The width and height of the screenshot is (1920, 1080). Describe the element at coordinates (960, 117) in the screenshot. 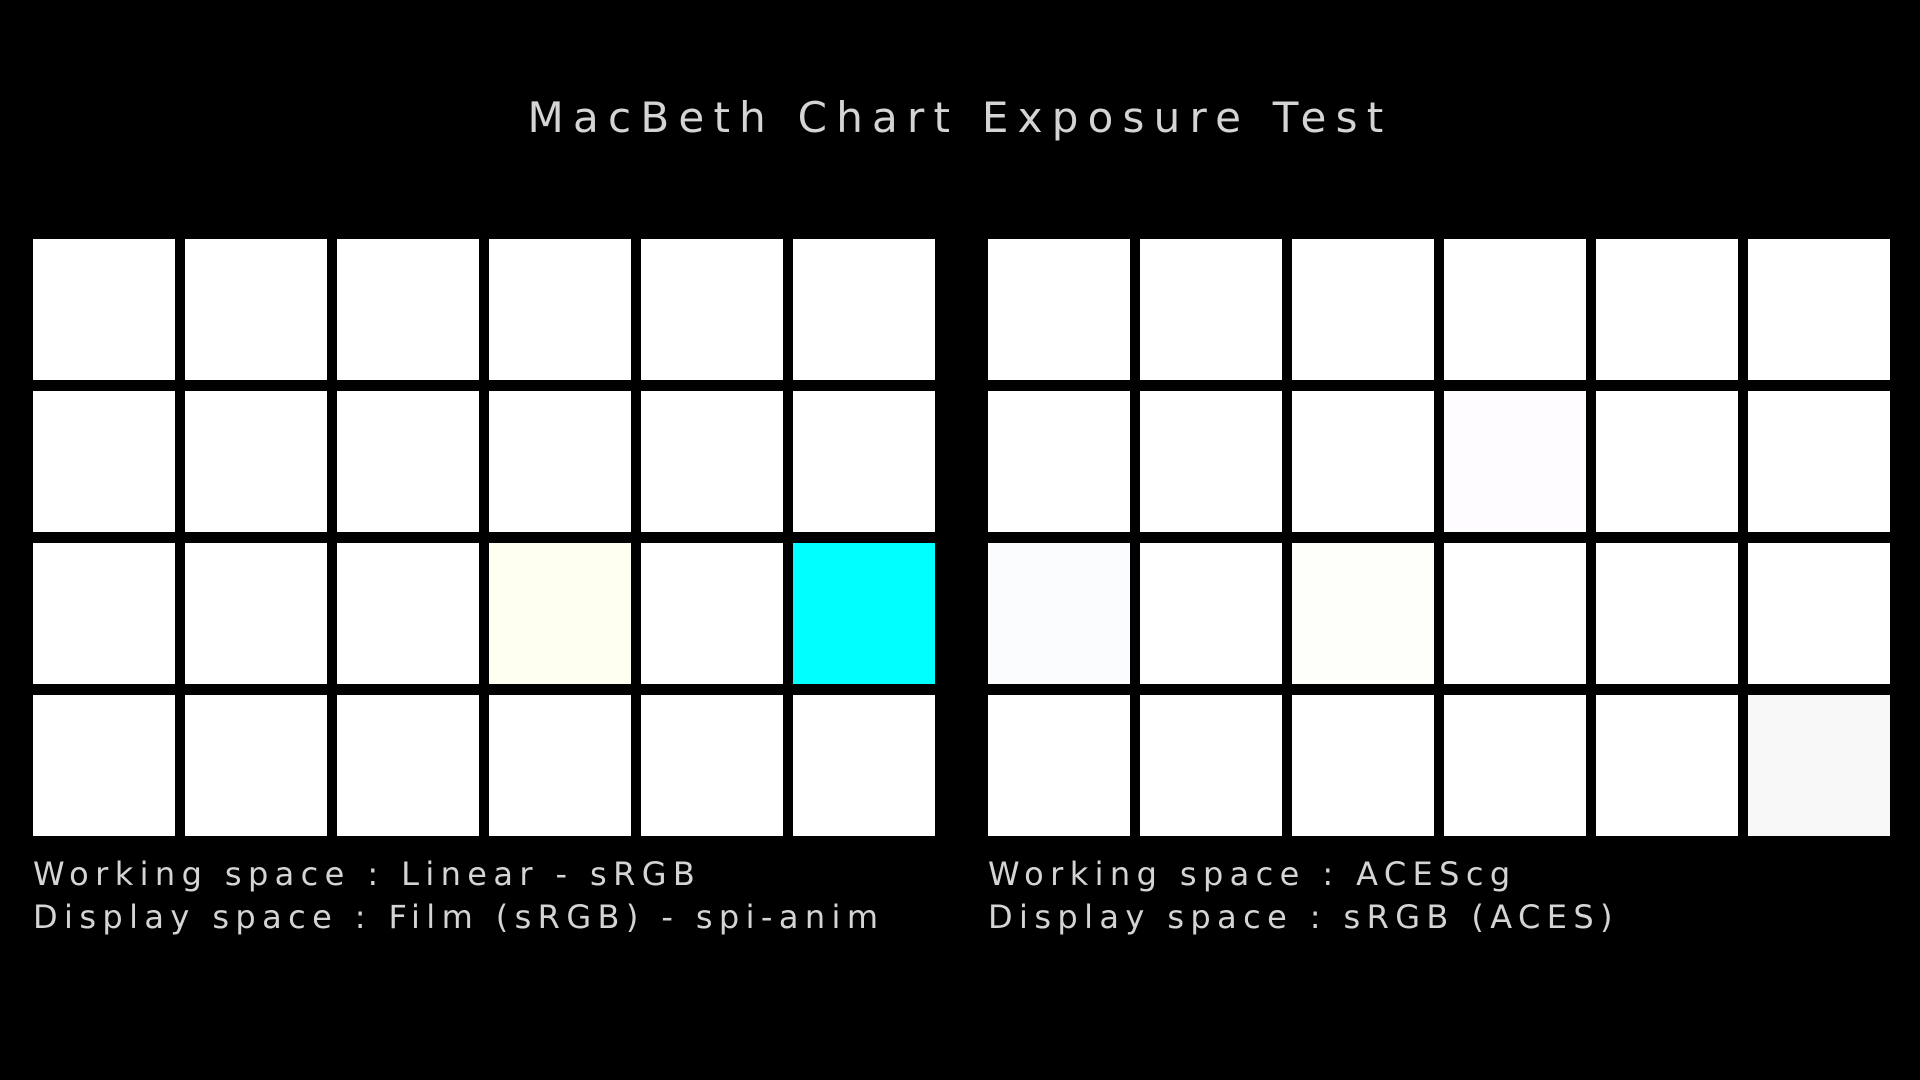

I see `page-title: MacBeth Chart Exposure Test` at that location.